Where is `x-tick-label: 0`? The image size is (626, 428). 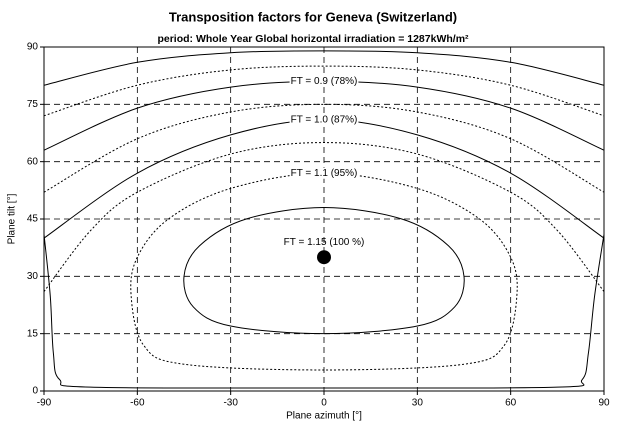
x-tick-label: 0 is located at coordinates (324, 403).